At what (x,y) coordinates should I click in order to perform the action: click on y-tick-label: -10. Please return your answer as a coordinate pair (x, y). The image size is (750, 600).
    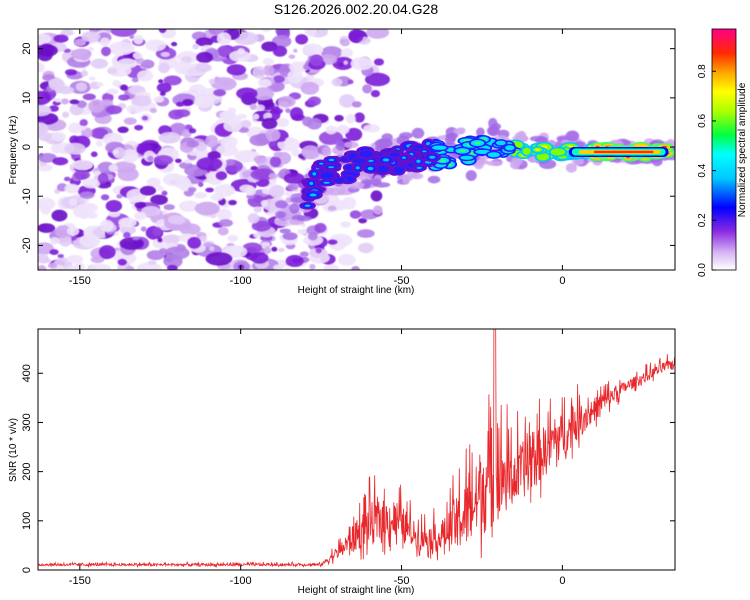
    Looking at the image, I should click on (27, 196).